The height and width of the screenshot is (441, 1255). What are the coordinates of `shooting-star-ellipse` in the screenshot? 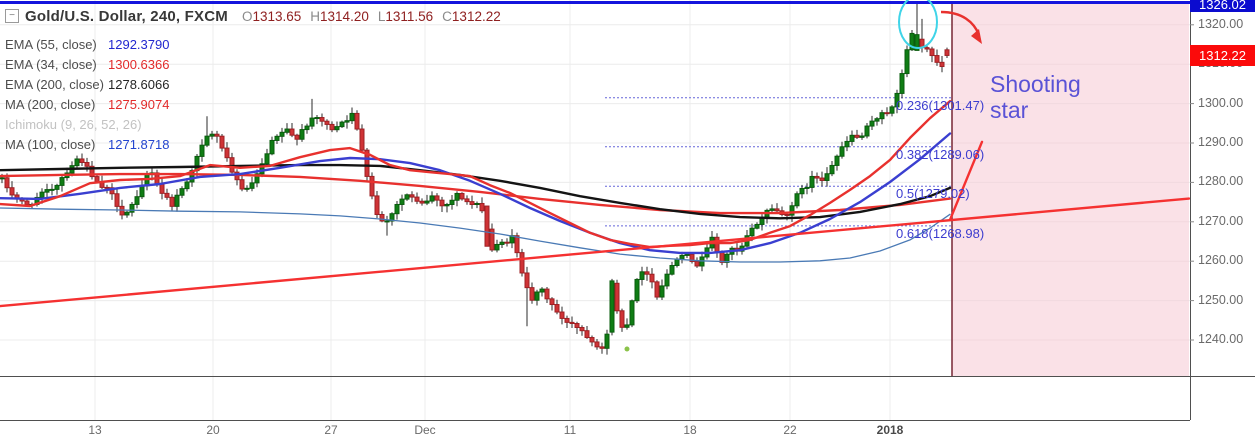 It's located at (918, 24).